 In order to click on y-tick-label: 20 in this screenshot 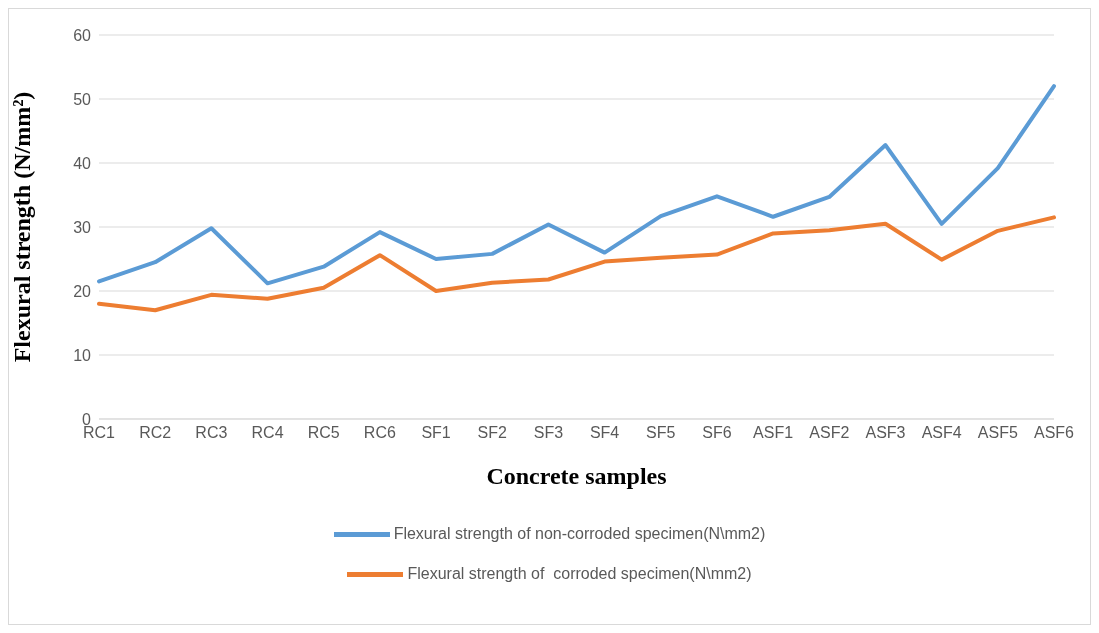, I will do `click(82, 291)`.